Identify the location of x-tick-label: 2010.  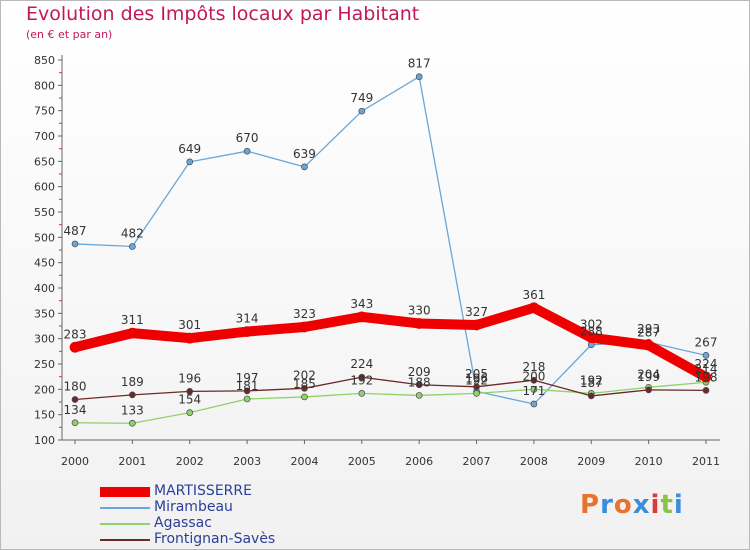
(649, 461).